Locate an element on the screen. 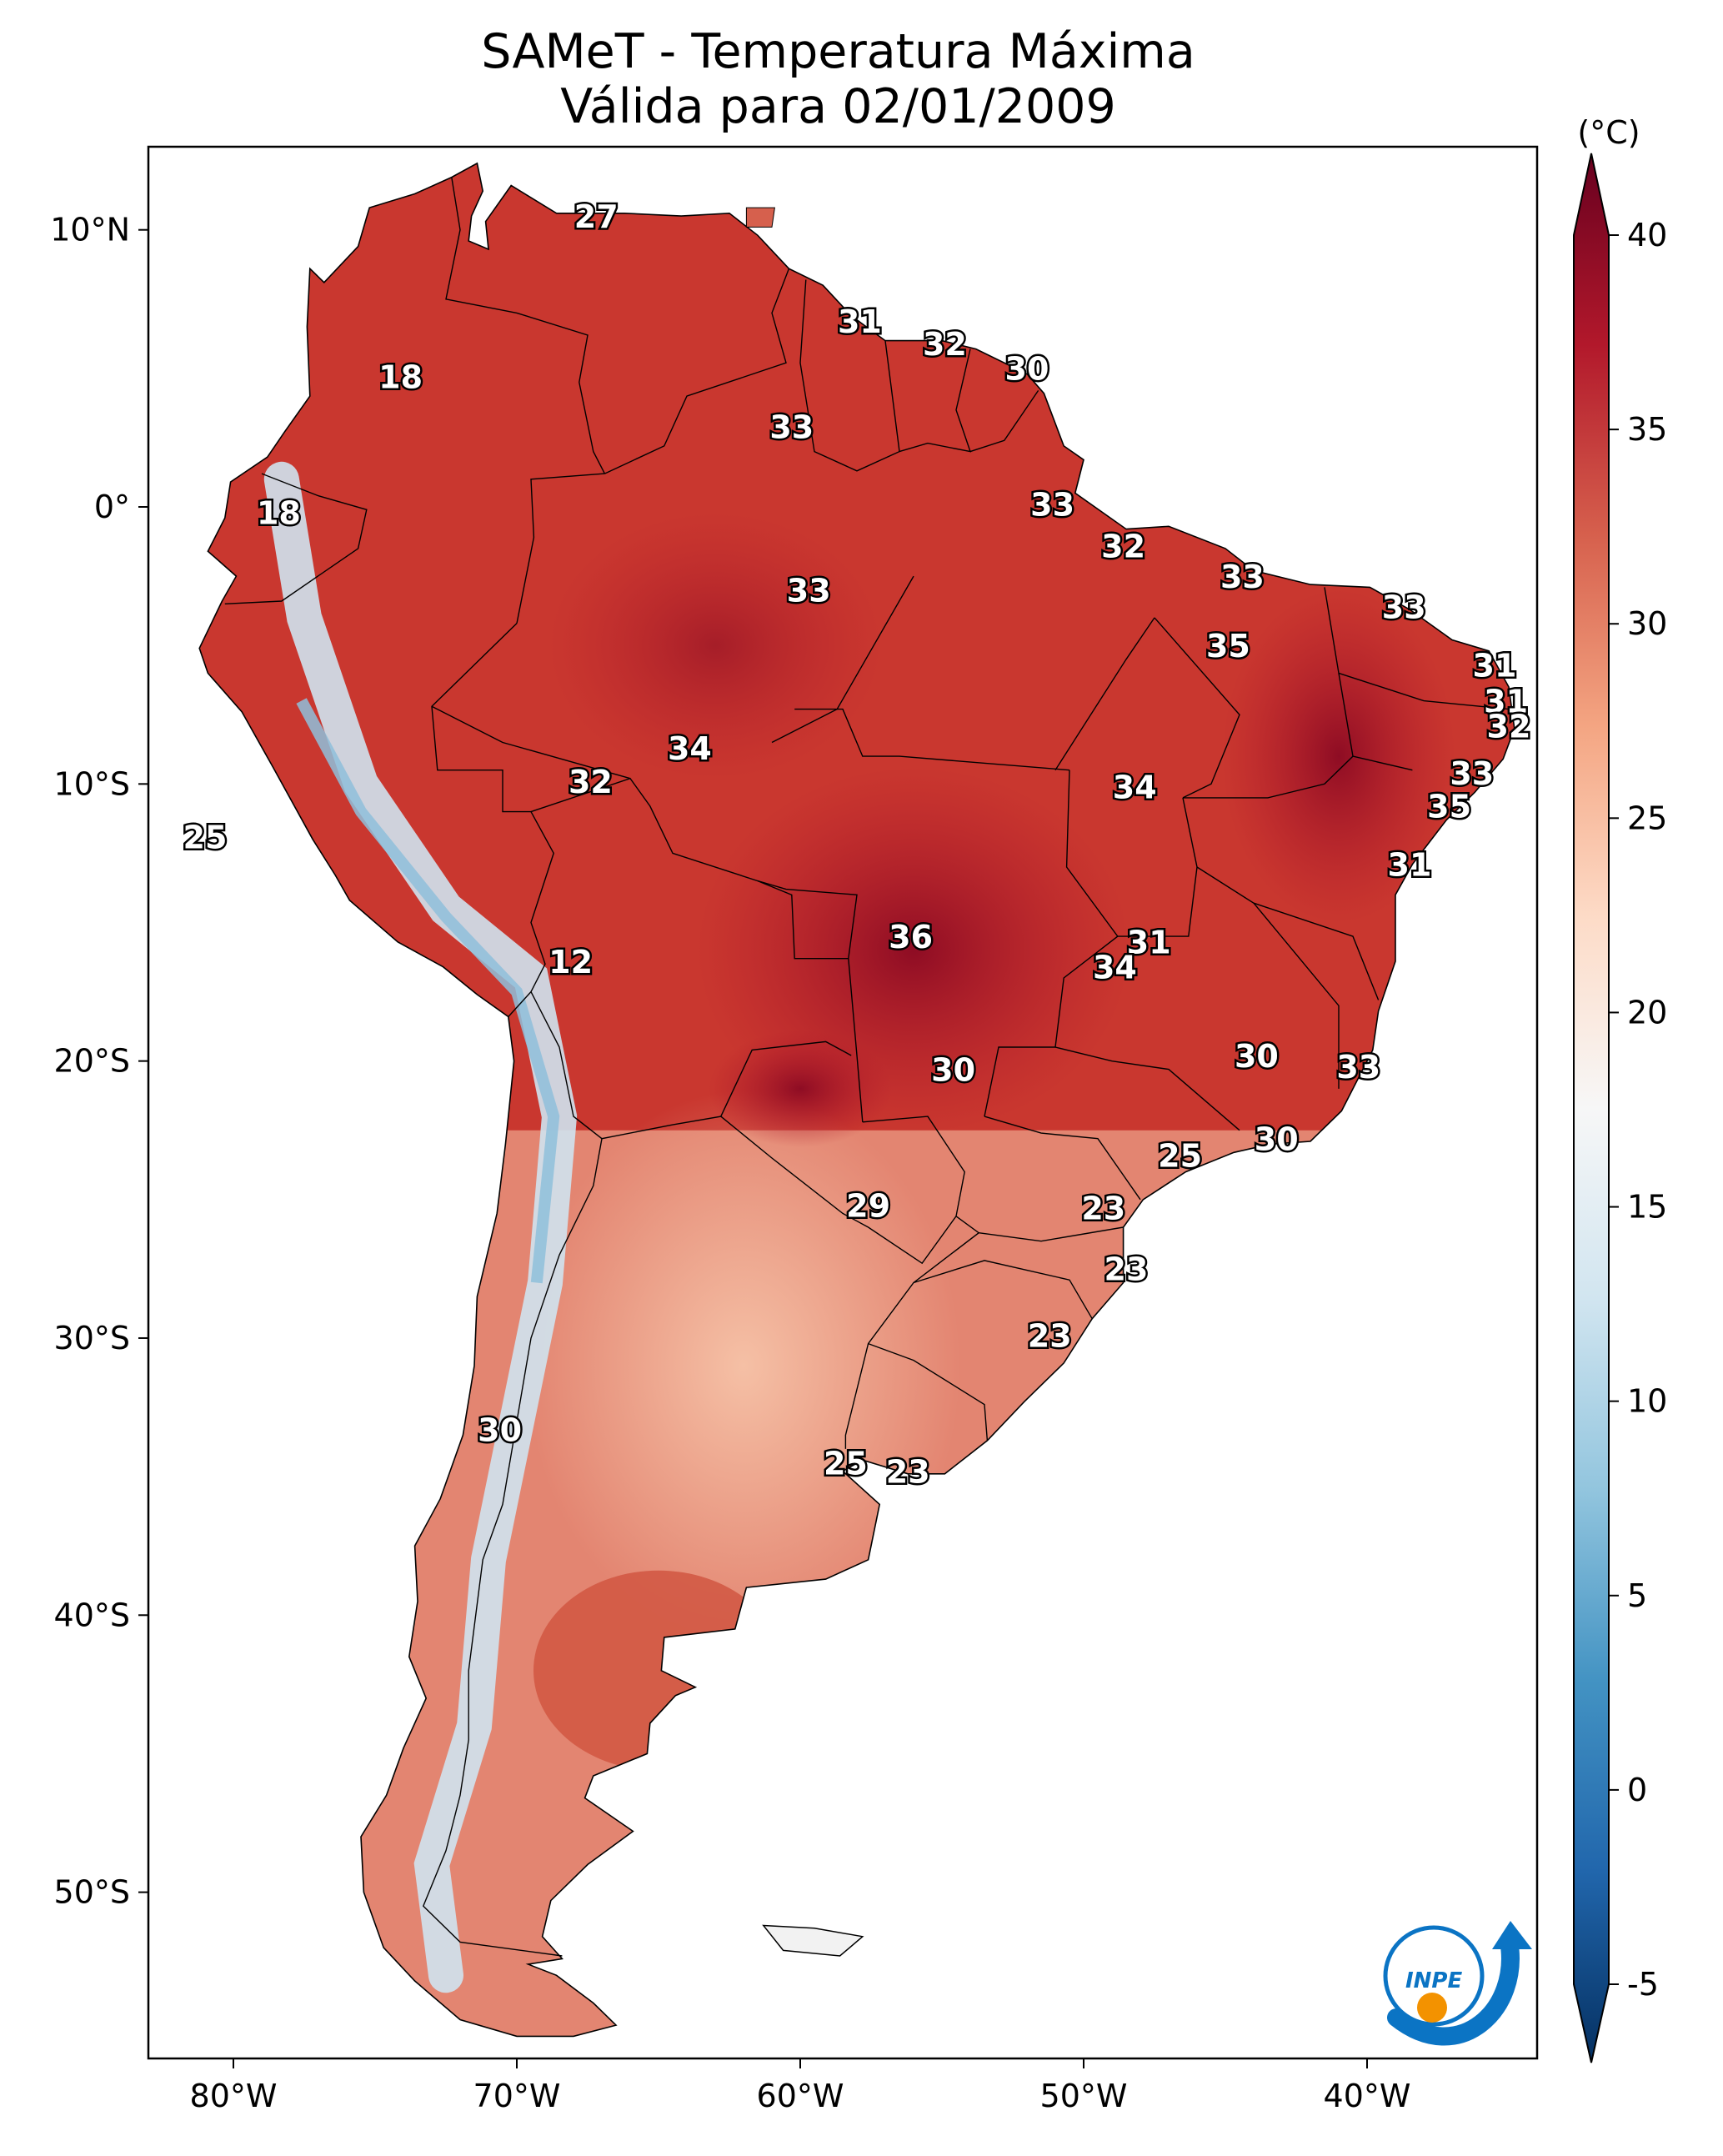 The width and height of the screenshot is (1723, 2156). inpe-logo-swoosh is located at coordinates (1454, 1989).